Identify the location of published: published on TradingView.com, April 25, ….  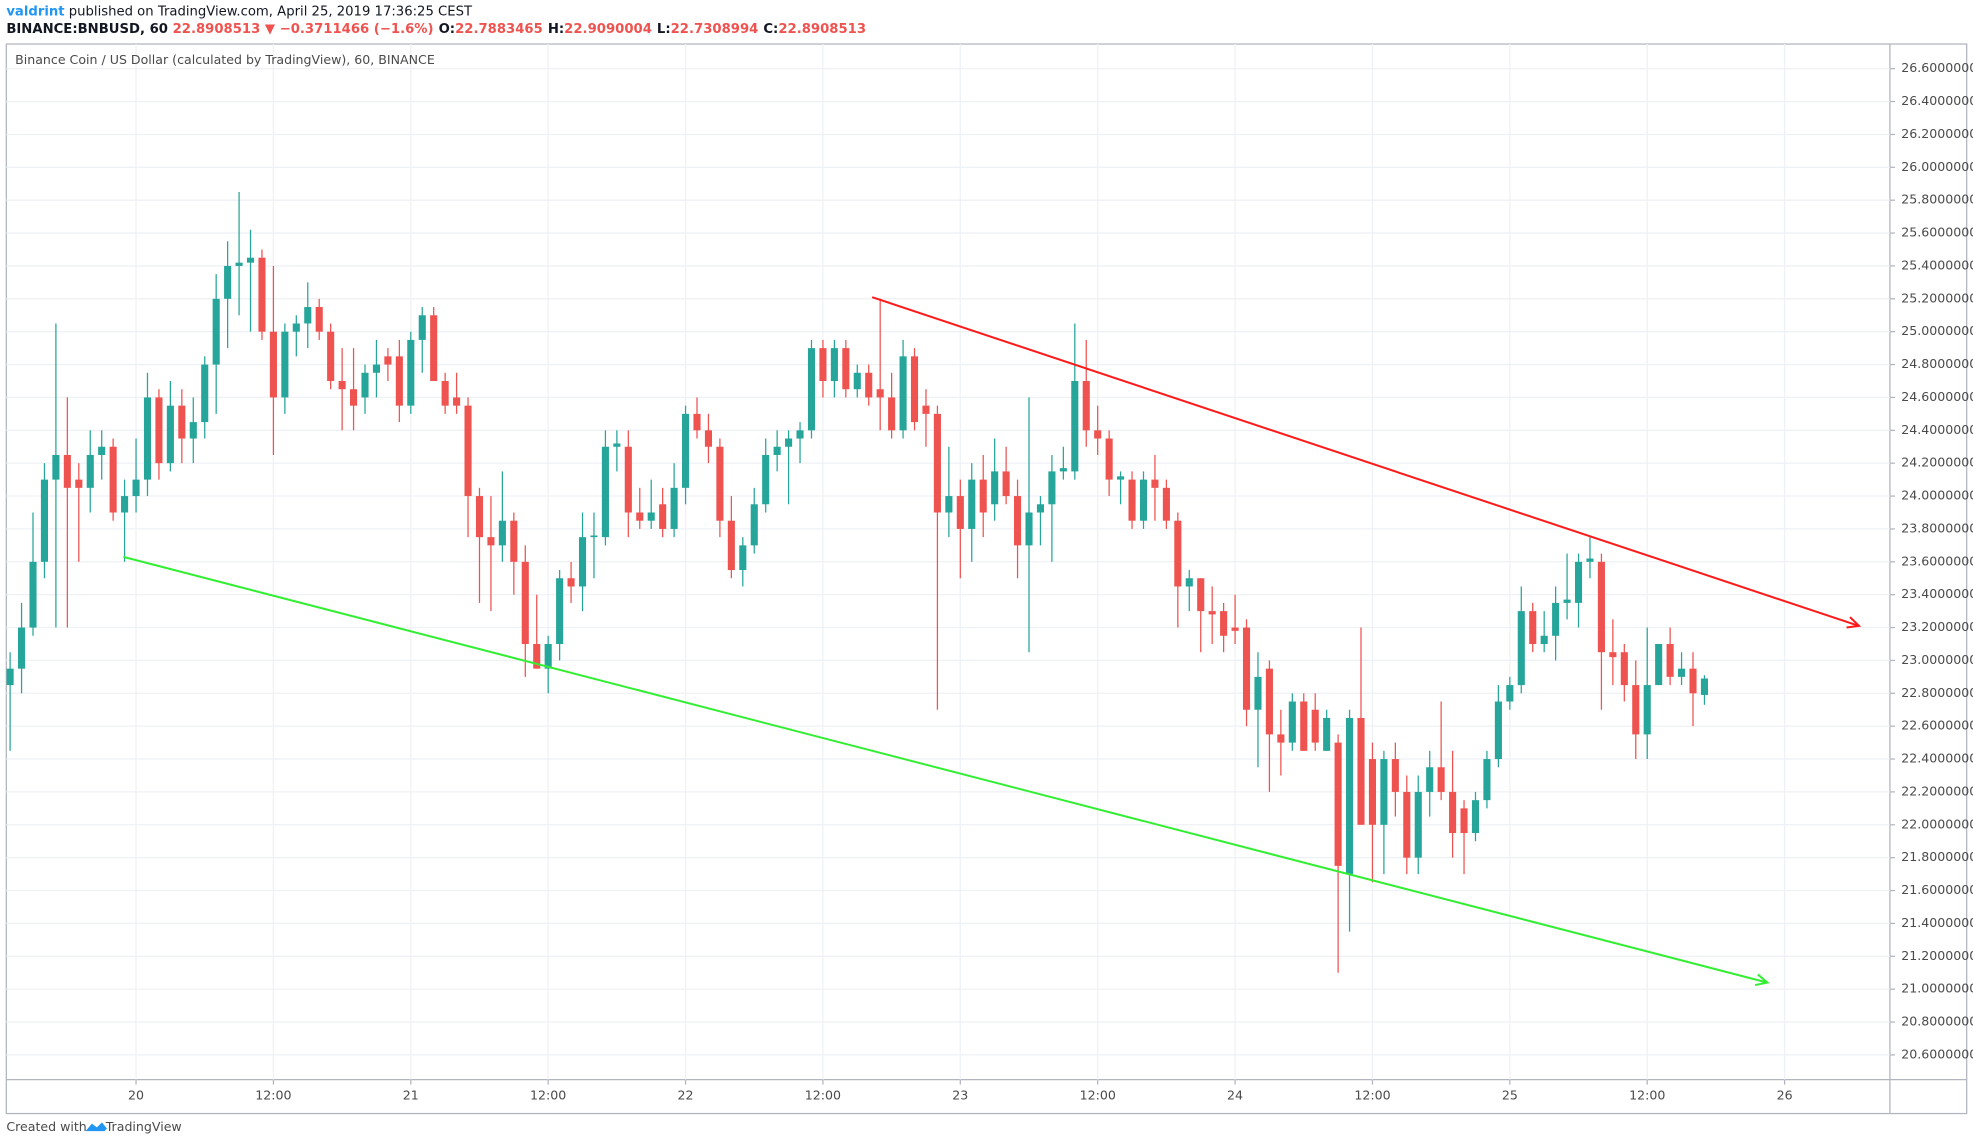
(271, 11).